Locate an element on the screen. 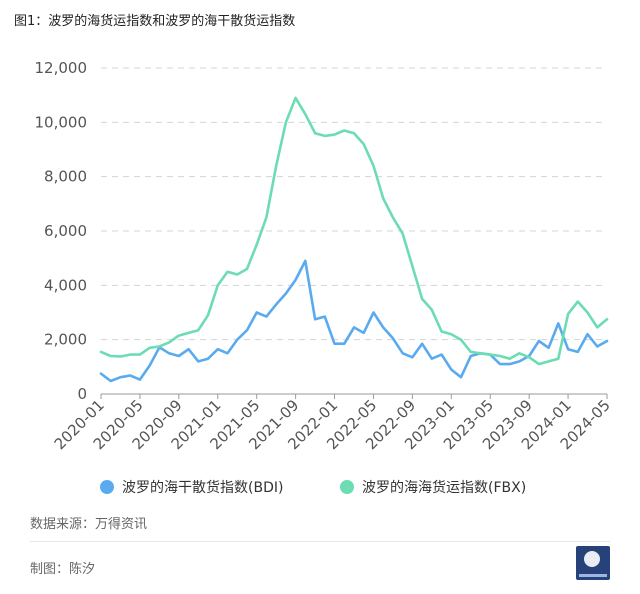 This screenshot has width=640, height=594. y-tick-label: 6,000 is located at coordinates (65, 231).